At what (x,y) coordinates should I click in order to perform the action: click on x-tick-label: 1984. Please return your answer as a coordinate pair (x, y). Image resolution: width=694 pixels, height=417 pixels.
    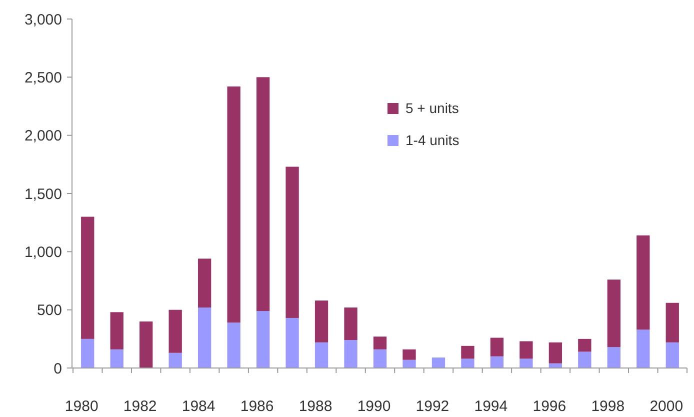
    Looking at the image, I should click on (199, 406).